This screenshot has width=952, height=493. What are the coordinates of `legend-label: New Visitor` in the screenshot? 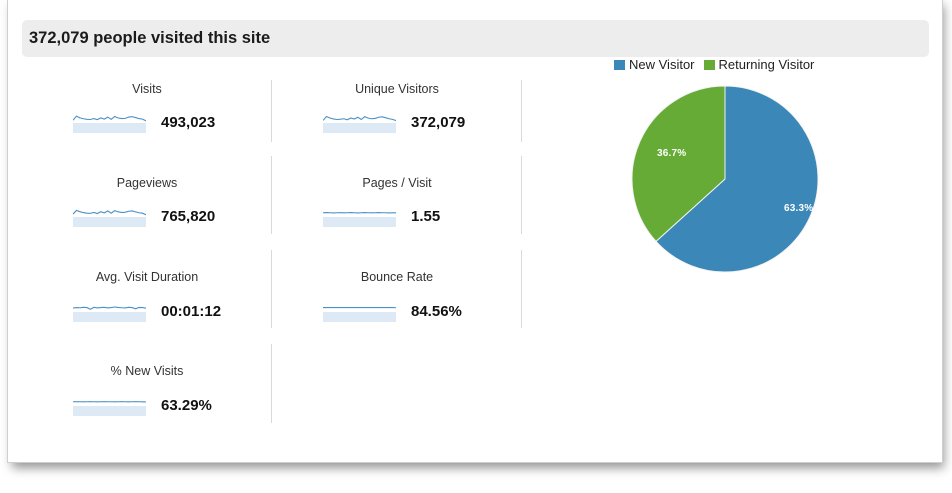 It's located at (662, 64).